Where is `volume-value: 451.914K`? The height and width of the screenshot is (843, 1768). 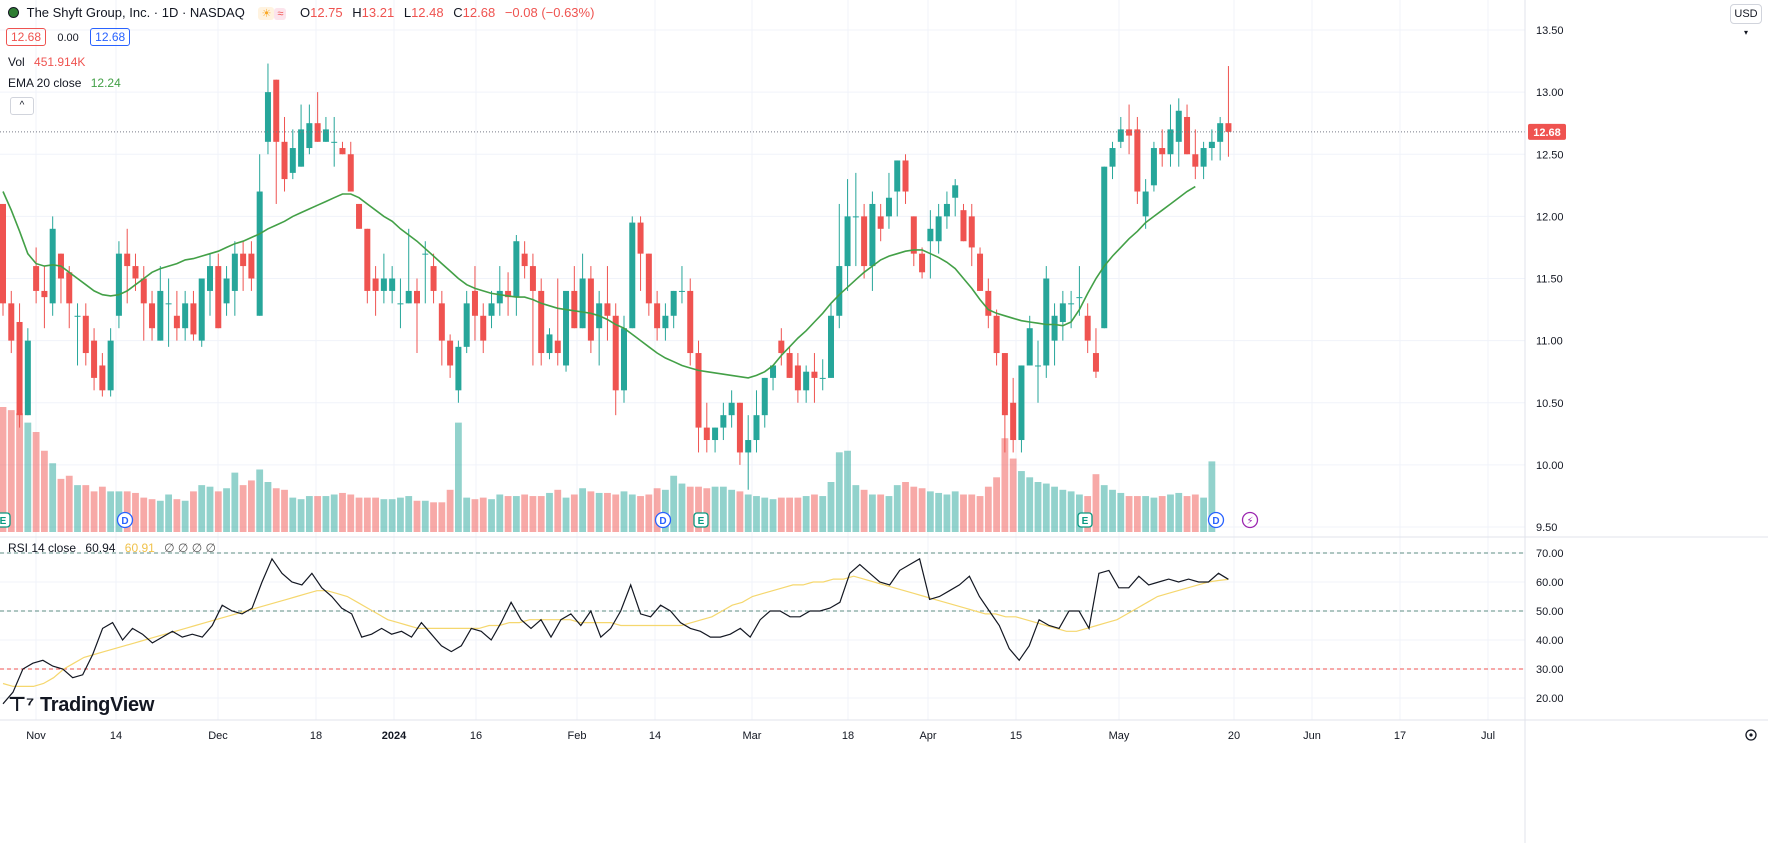 volume-value: 451.914K is located at coordinates (60, 62).